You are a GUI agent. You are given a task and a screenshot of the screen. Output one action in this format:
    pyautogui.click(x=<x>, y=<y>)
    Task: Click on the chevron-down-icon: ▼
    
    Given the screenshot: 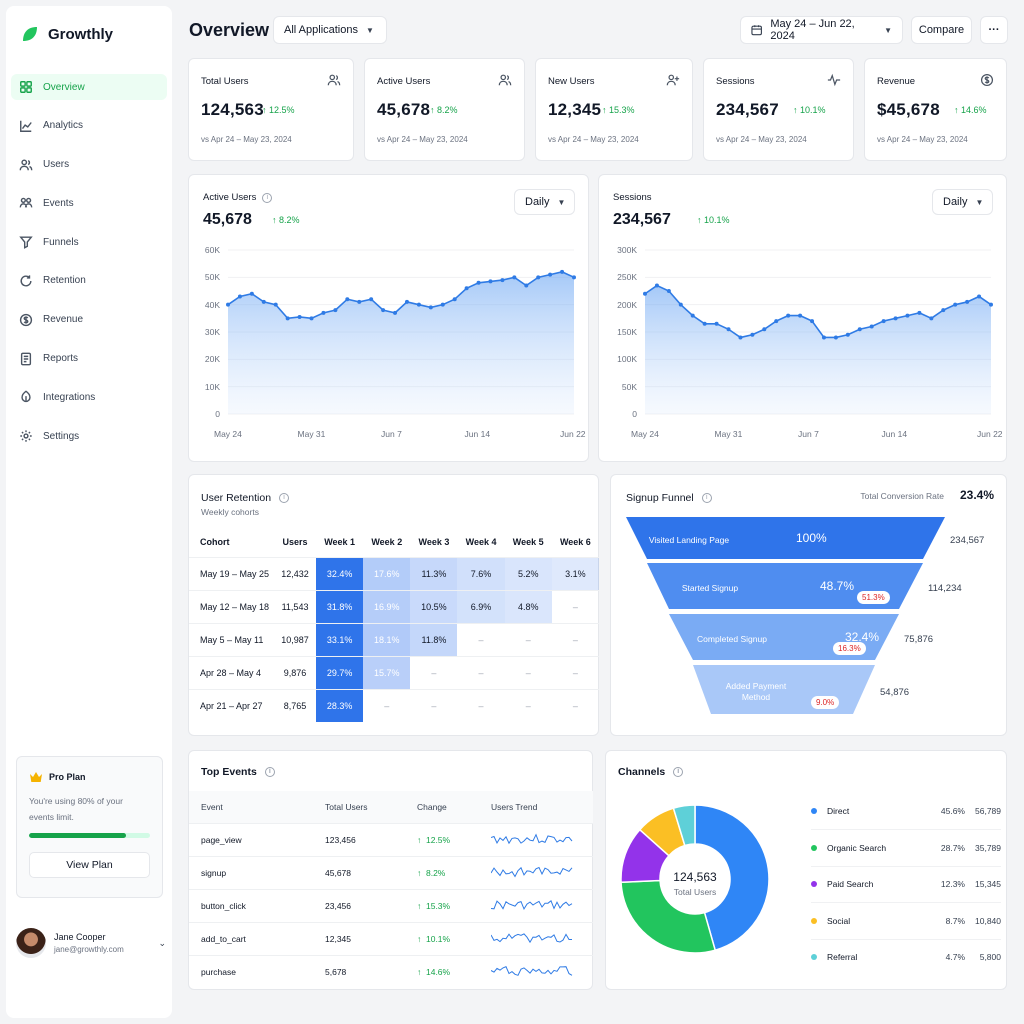 What is the action you would take?
    pyautogui.click(x=370, y=30)
    